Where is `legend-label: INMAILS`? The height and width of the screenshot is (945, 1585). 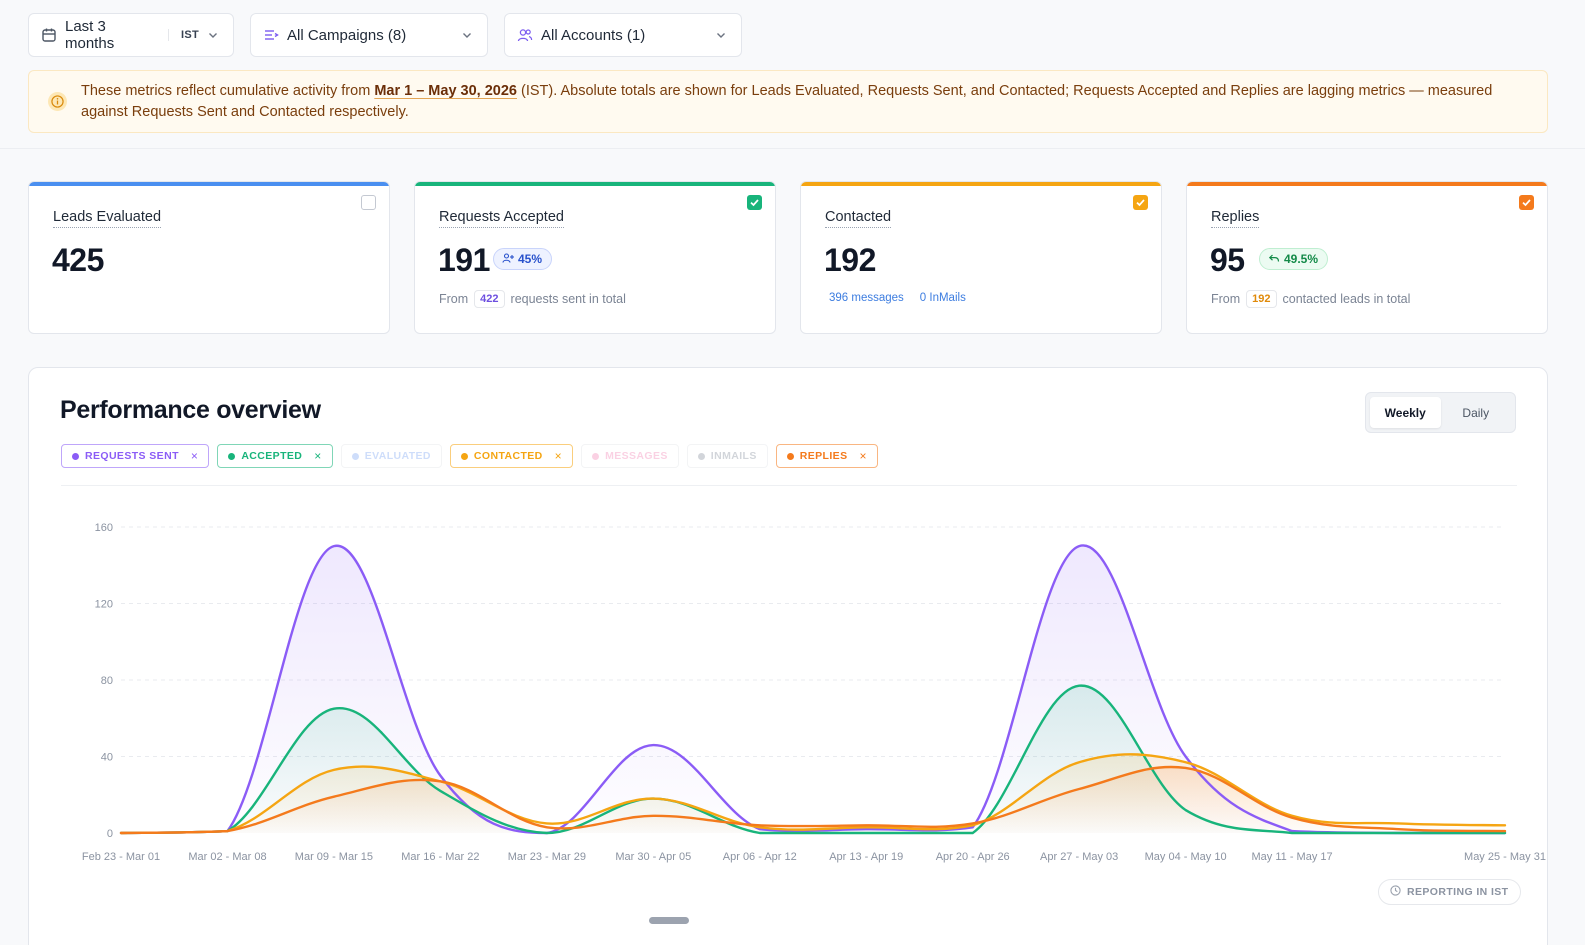
legend-label: INMAILS is located at coordinates (733, 456).